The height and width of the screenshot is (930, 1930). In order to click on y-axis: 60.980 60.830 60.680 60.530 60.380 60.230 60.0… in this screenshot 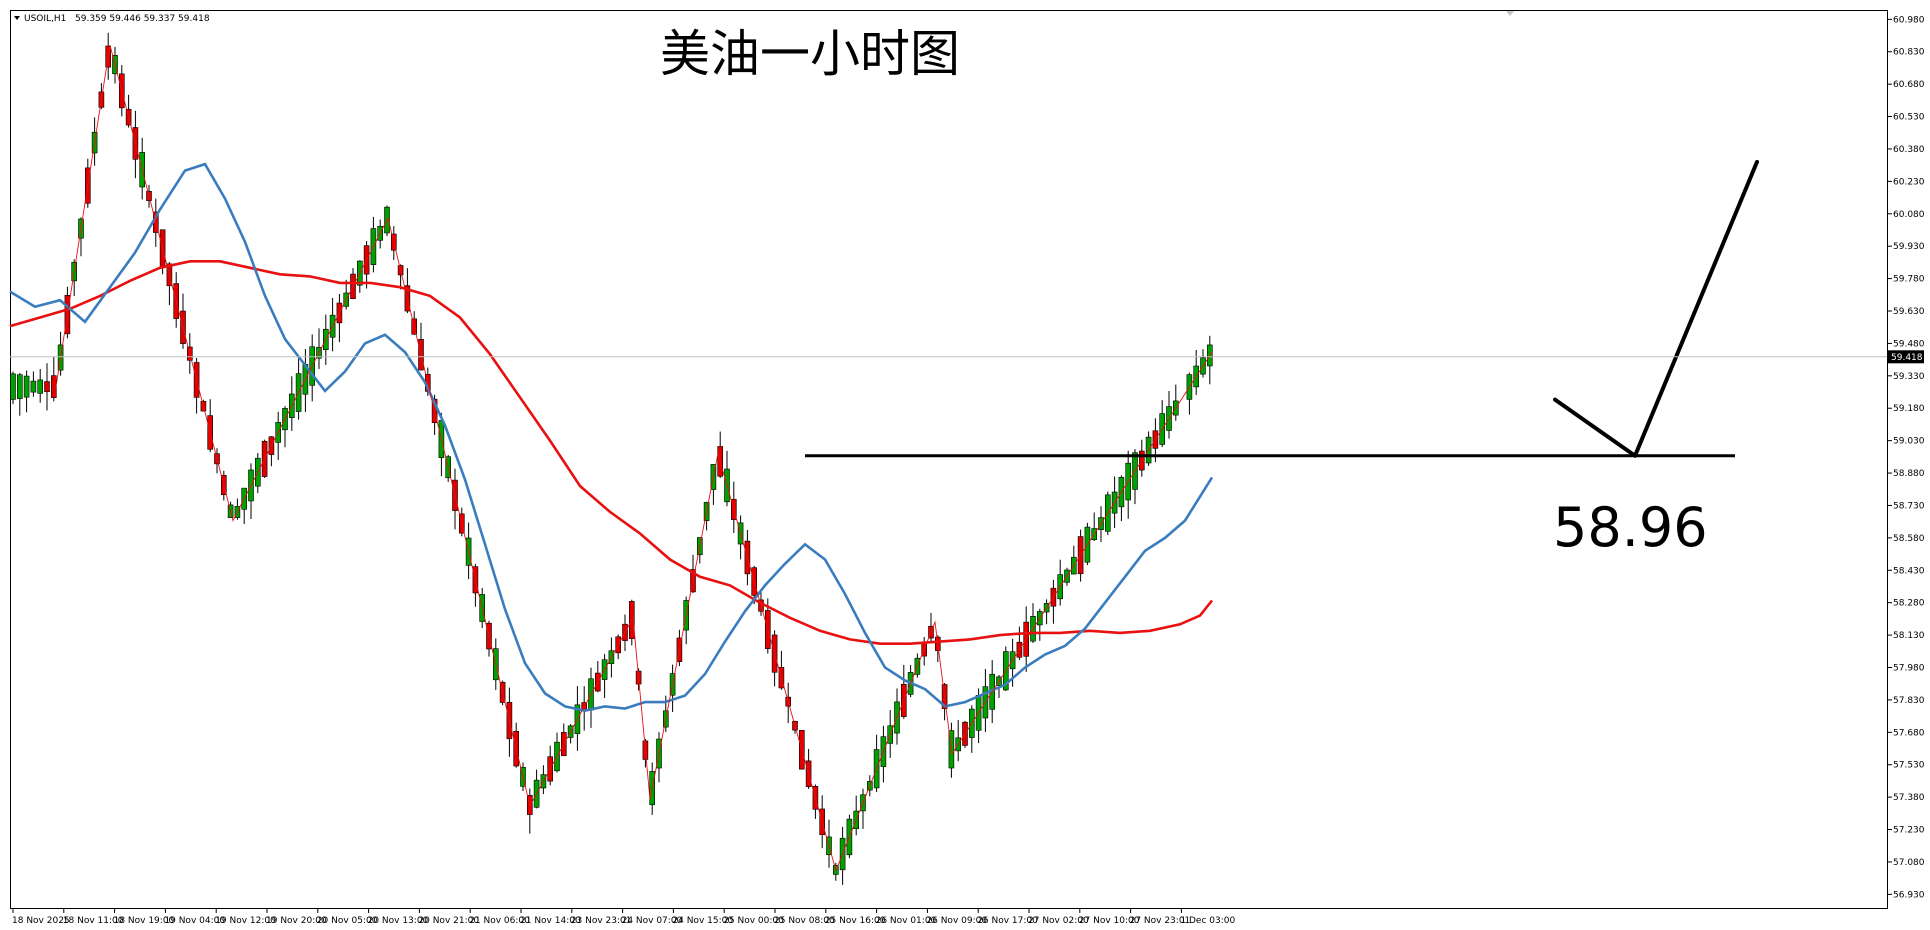, I will do `click(1906, 457)`.